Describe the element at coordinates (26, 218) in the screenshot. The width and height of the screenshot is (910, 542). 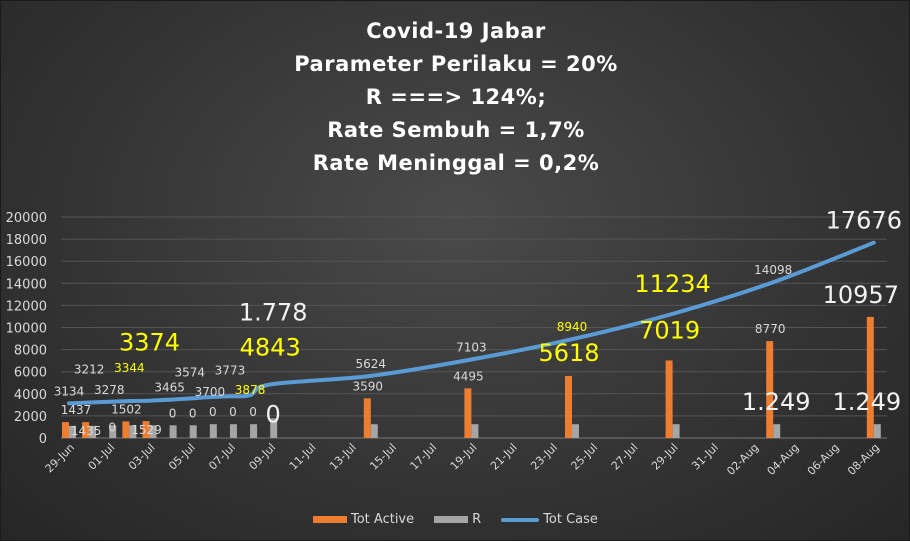
I see `y-tick-label: 20000` at that location.